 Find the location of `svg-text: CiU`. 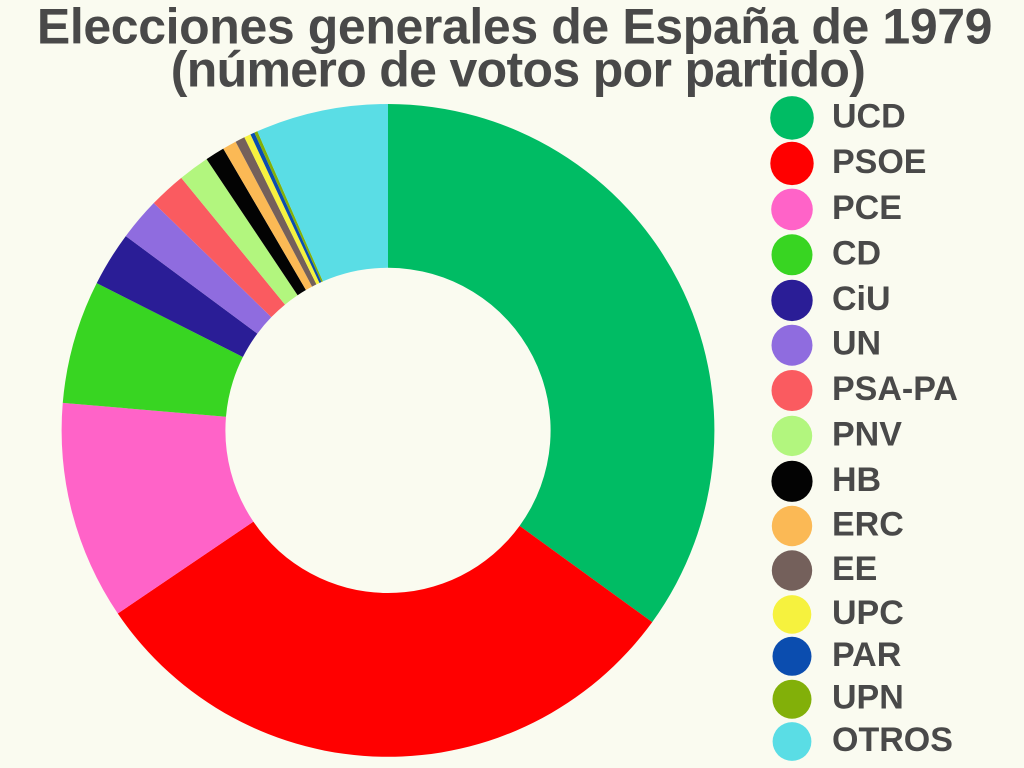

svg-text: CiU is located at coordinates (861, 299).